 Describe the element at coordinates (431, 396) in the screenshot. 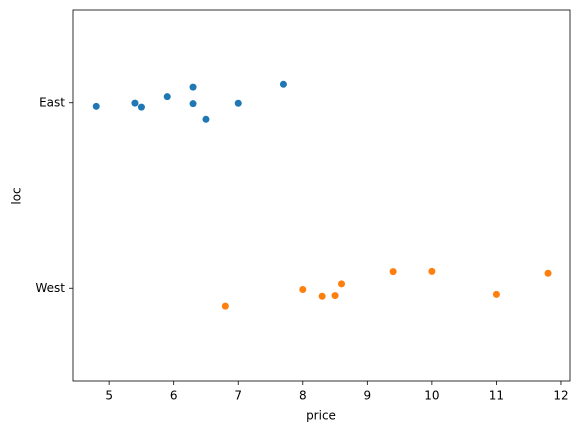

I see `x-tick-label: 10` at that location.